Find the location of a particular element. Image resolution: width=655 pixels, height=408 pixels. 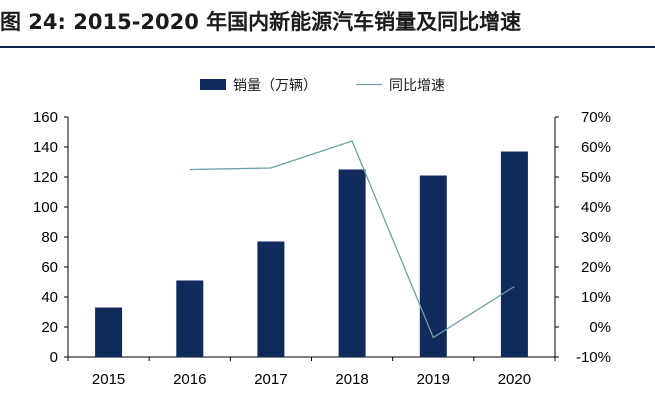

bar-2020 is located at coordinates (514, 254).